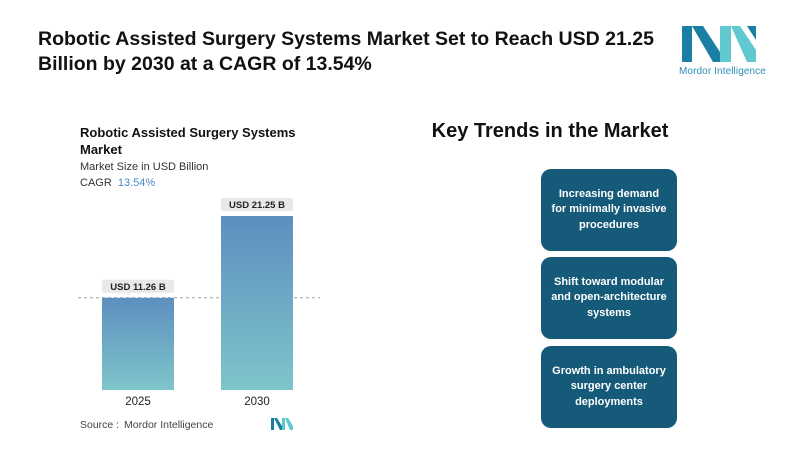  I want to click on key-trends-title: Key Trends in the Market, so click(550, 131).